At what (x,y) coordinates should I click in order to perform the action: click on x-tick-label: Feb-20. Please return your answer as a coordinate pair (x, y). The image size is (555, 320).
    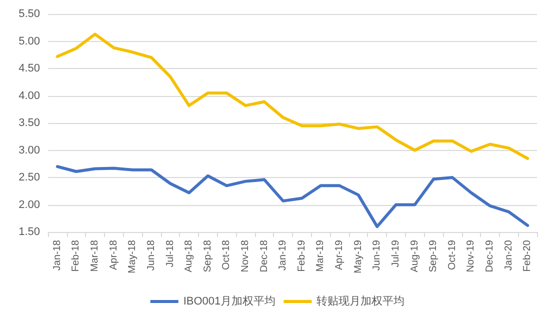
    Looking at the image, I should click on (528, 256).